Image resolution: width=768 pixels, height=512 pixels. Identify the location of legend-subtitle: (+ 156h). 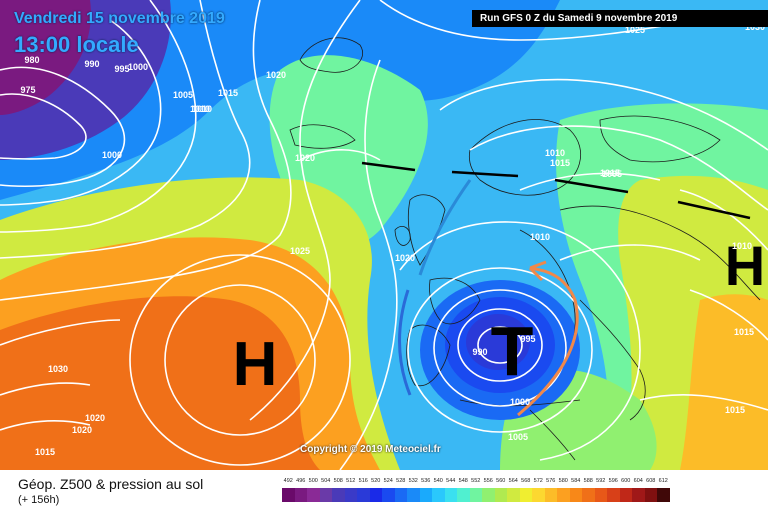
(39, 500).